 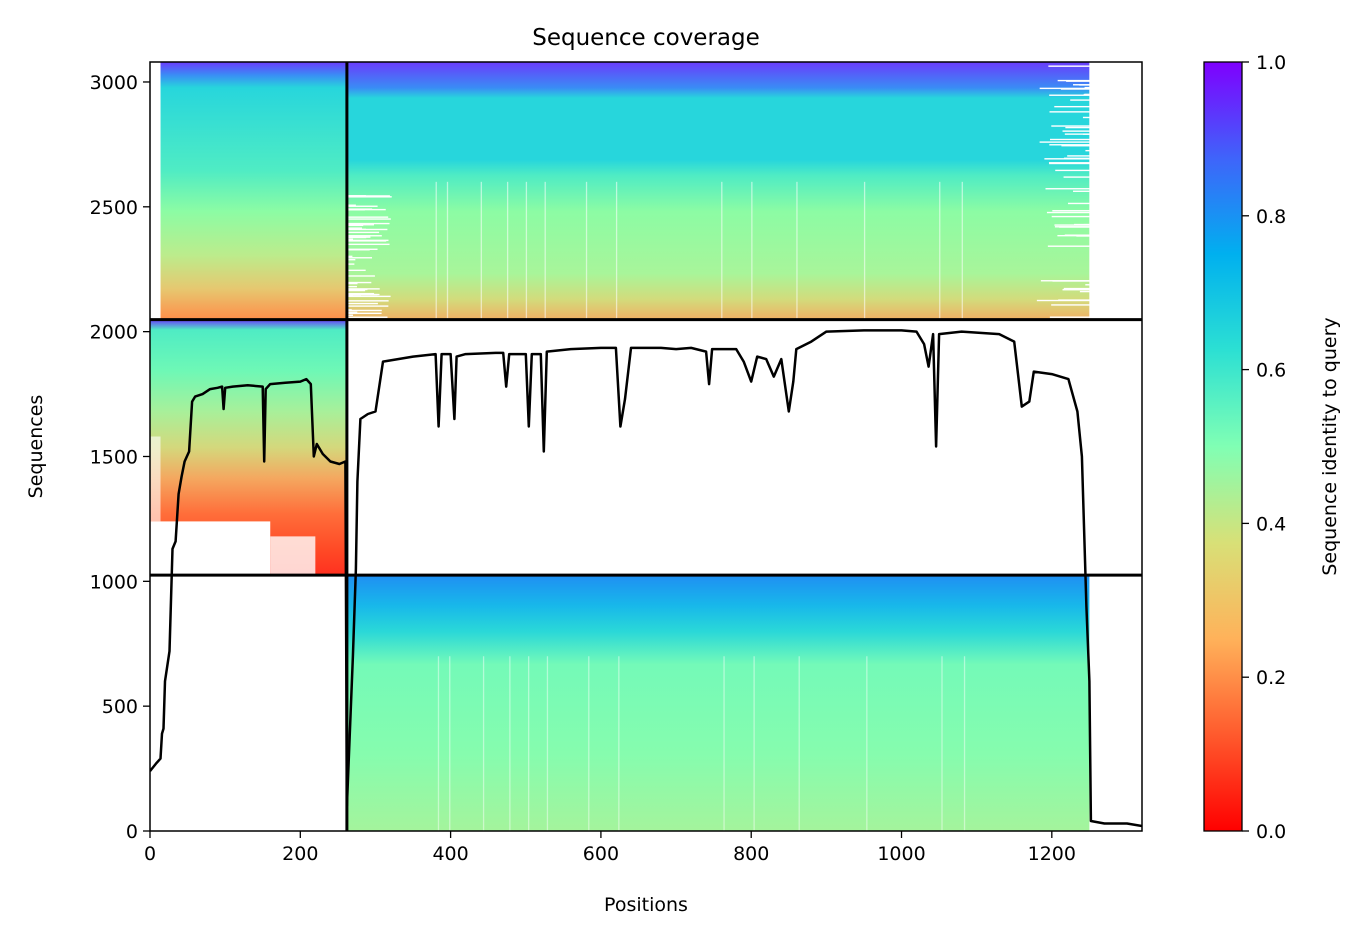 What do you see at coordinates (718, 191) in the screenshot?
I see `block-chain-2-paired` at bounding box center [718, 191].